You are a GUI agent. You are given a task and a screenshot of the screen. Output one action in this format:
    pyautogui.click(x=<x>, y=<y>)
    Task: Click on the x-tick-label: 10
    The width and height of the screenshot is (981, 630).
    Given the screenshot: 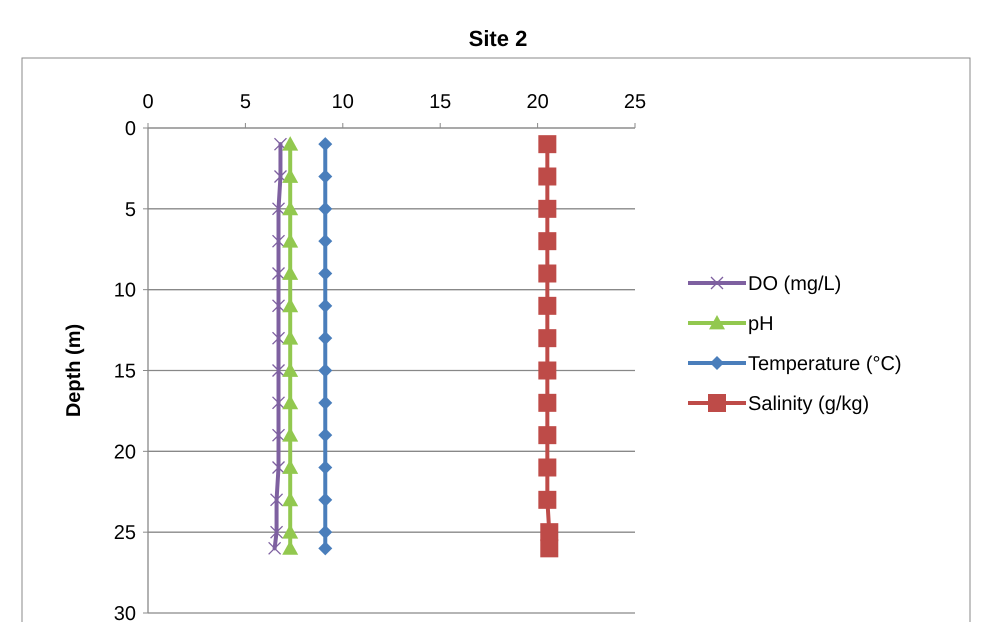 What is the action you would take?
    pyautogui.click(x=343, y=102)
    